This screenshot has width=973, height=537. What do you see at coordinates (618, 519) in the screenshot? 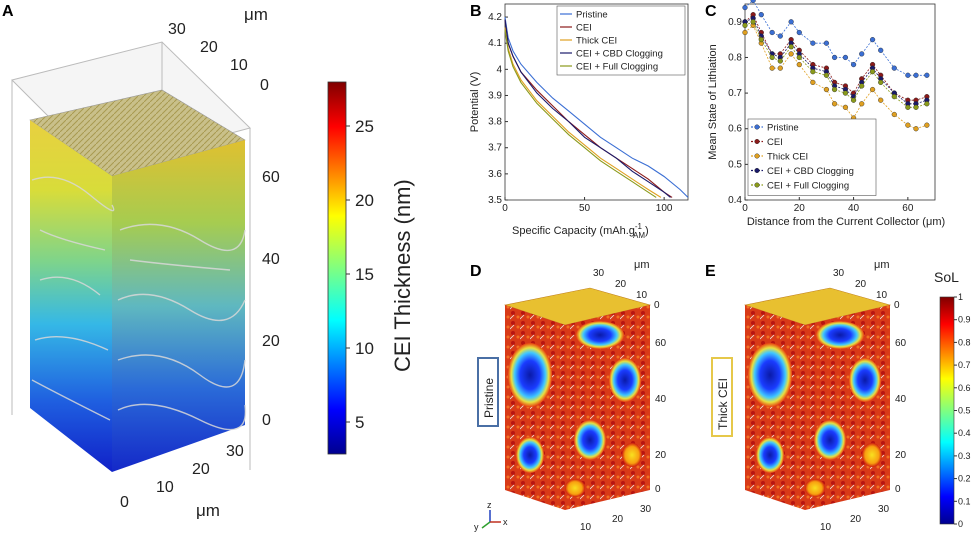
I see `panel-d-bottom-tick: 20` at bounding box center [618, 519].